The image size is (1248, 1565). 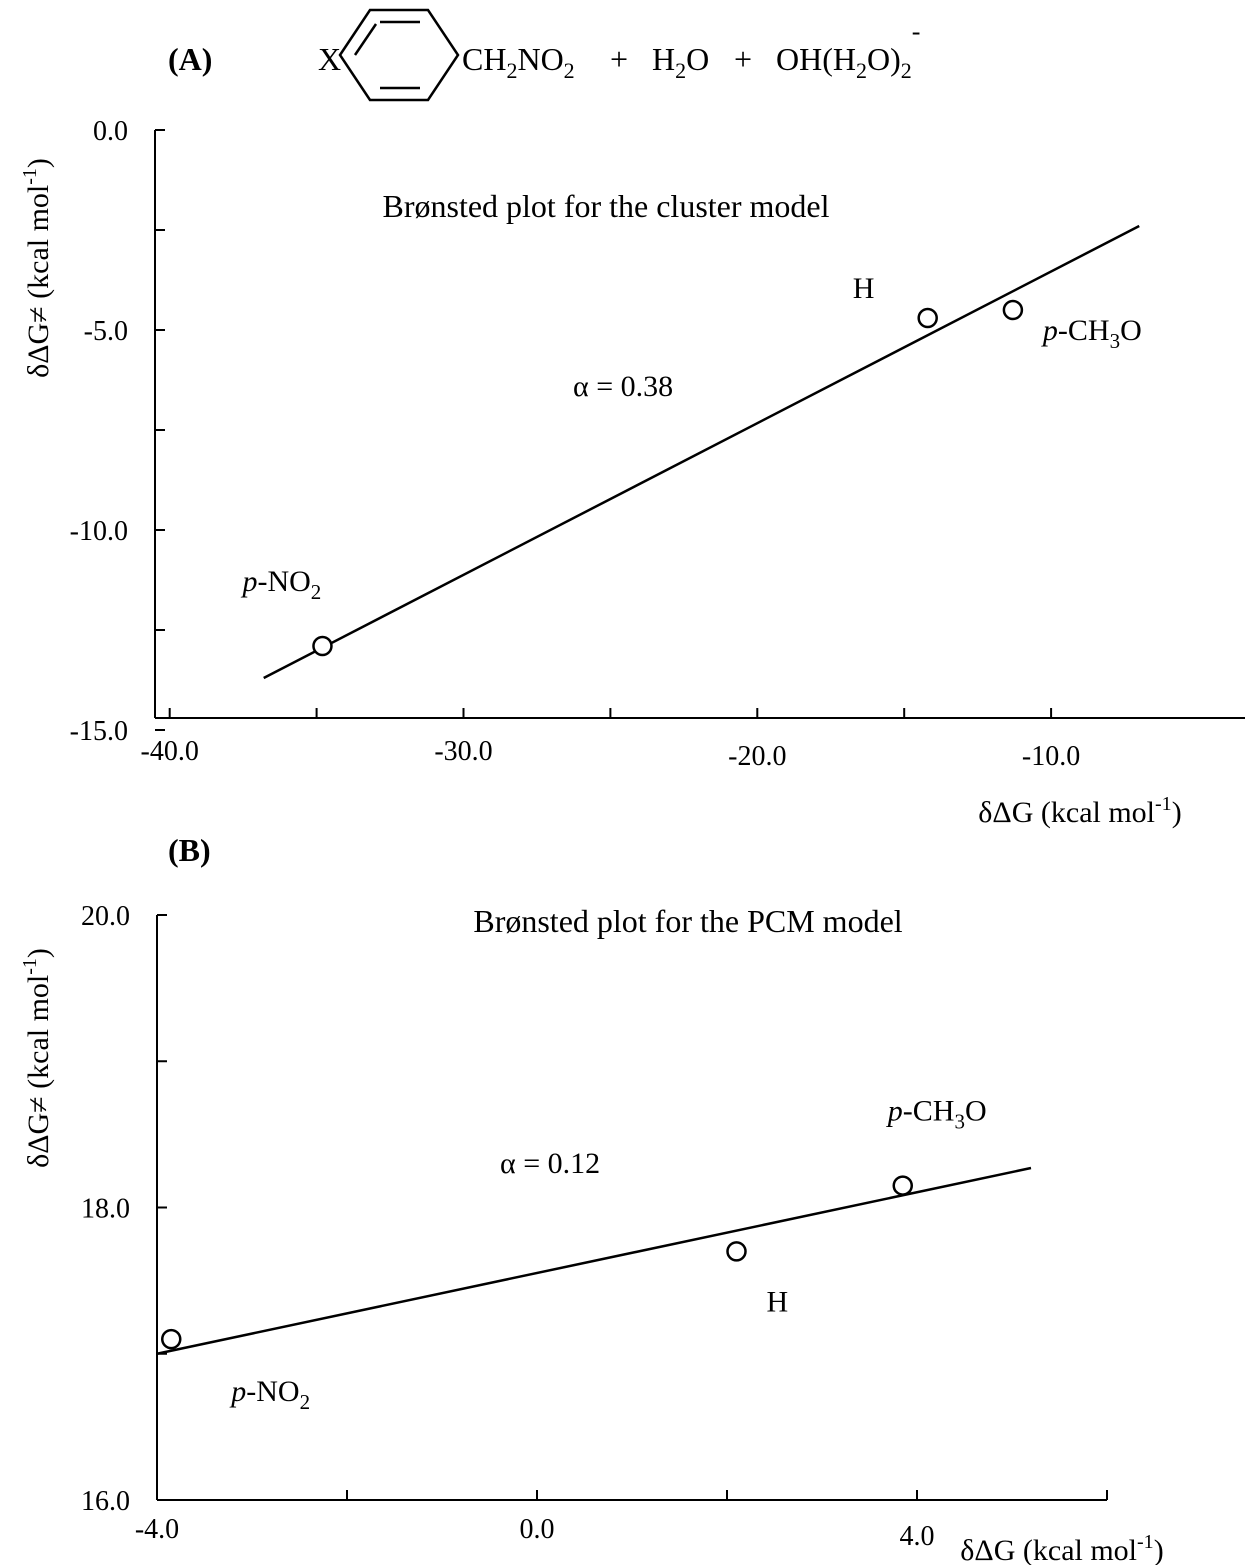 What do you see at coordinates (157, 1529) in the screenshot?
I see `x-tick-label: -4.0` at bounding box center [157, 1529].